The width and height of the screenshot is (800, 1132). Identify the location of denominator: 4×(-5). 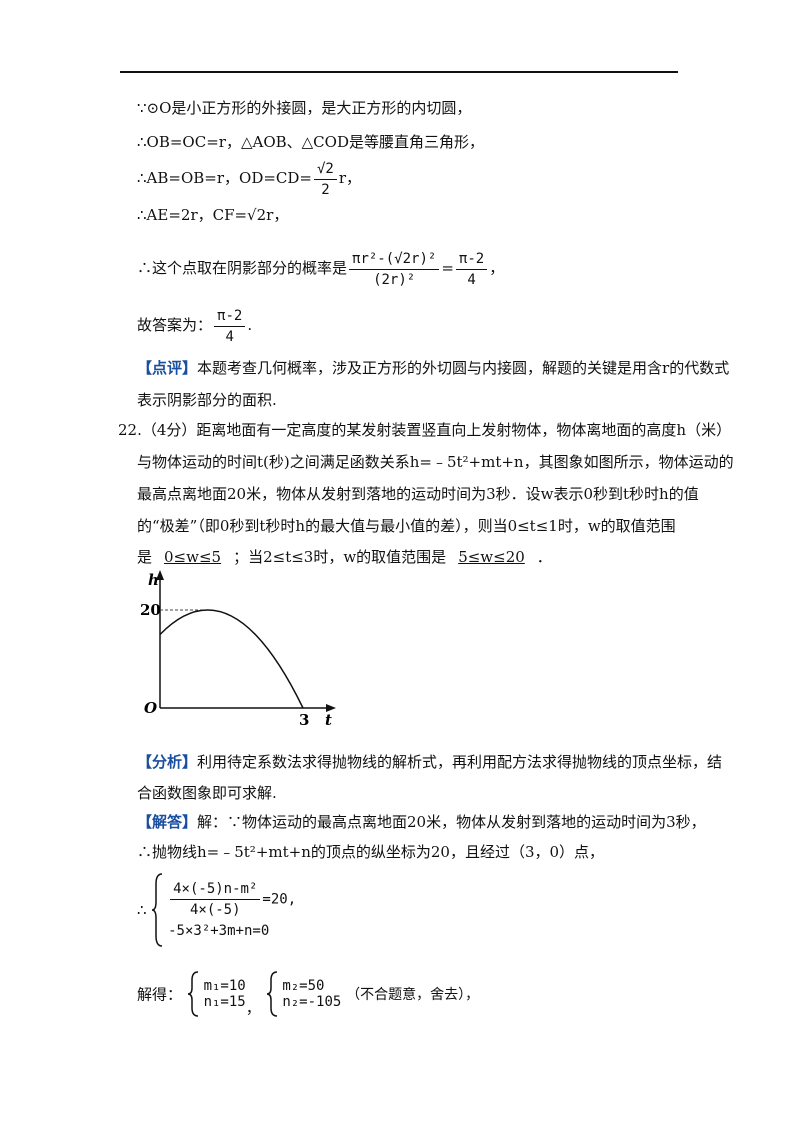
(215, 909).